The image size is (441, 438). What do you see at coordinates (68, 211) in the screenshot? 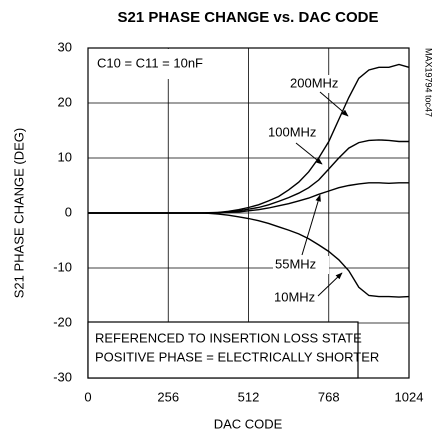
I see `y-tick-label: 0` at bounding box center [68, 211].